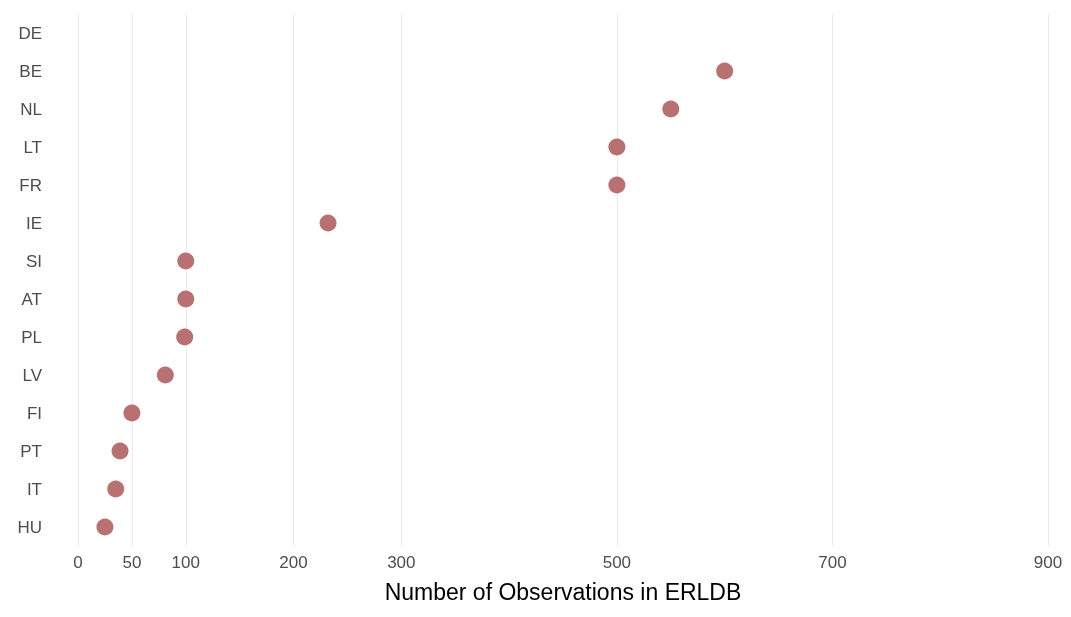  Describe the element at coordinates (31, 451) in the screenshot. I see `y-tick-label: PT` at that location.